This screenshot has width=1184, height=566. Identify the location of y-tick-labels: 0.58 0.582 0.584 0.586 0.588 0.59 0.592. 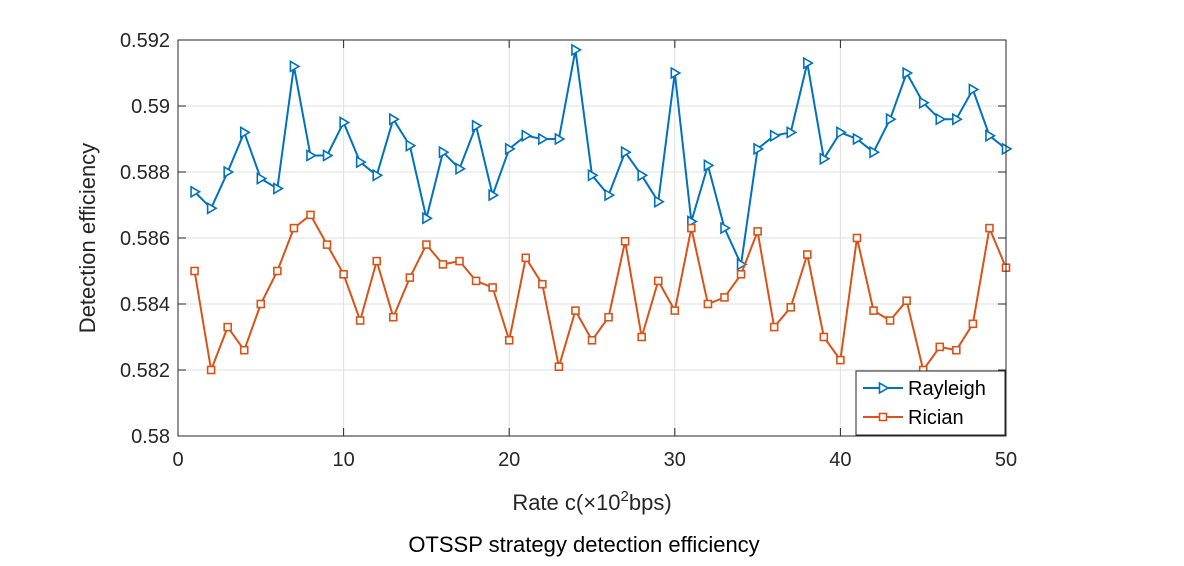
(145, 239).